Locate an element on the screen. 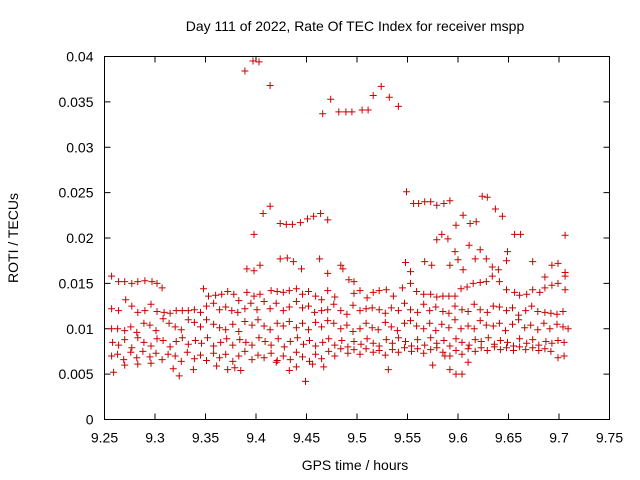 The width and height of the screenshot is (640, 480). x-tick-label: 9.25 is located at coordinates (104, 438).